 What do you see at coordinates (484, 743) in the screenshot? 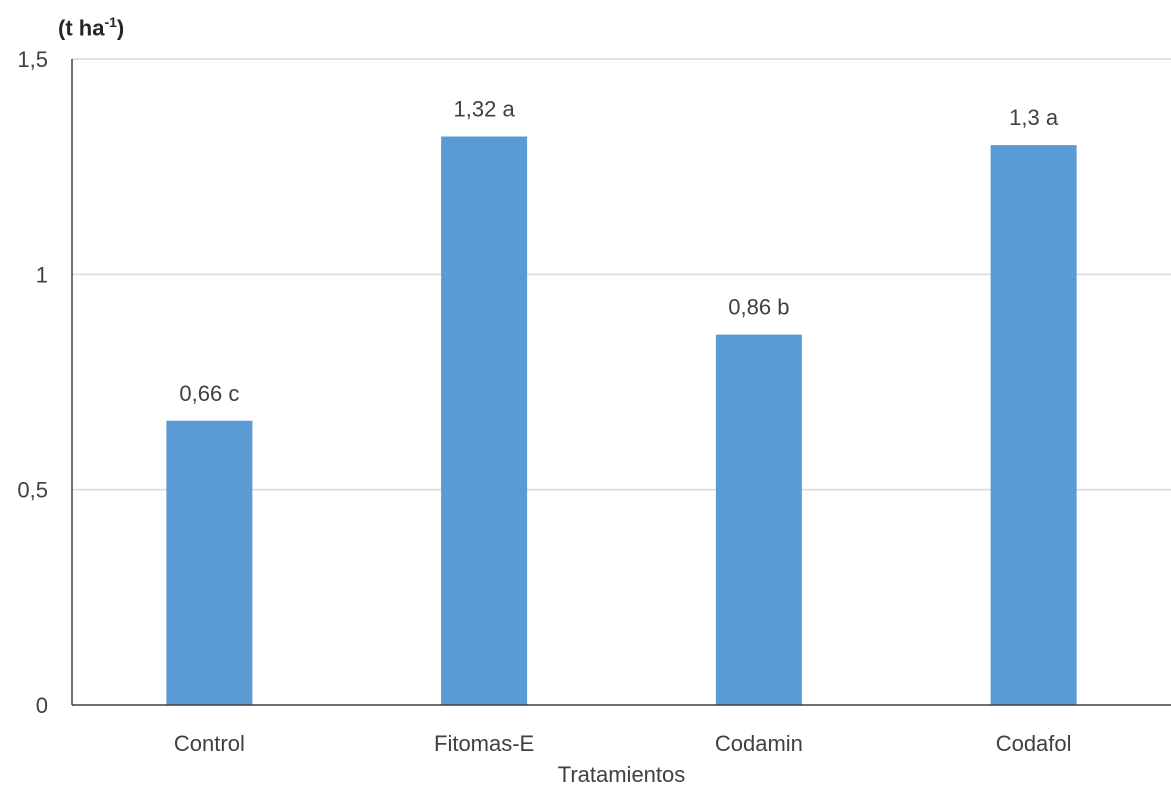
I see `x-tick-label: Fitomas-E` at bounding box center [484, 743].